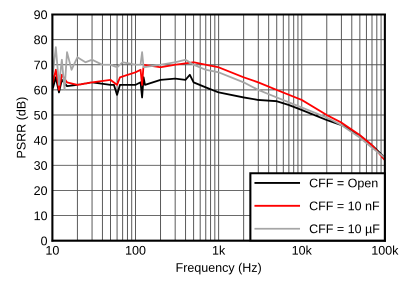 This screenshot has height=290, width=403. I want to click on legend-label: CFF = Open, so click(344, 184).